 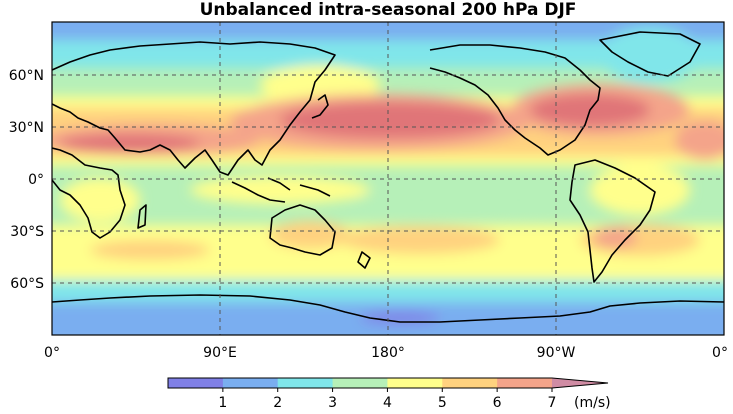 What do you see at coordinates (389, 394) in the screenshot?
I see `colorbar: 1 2 3 4 5 6 7 (m/s)` at bounding box center [389, 394].